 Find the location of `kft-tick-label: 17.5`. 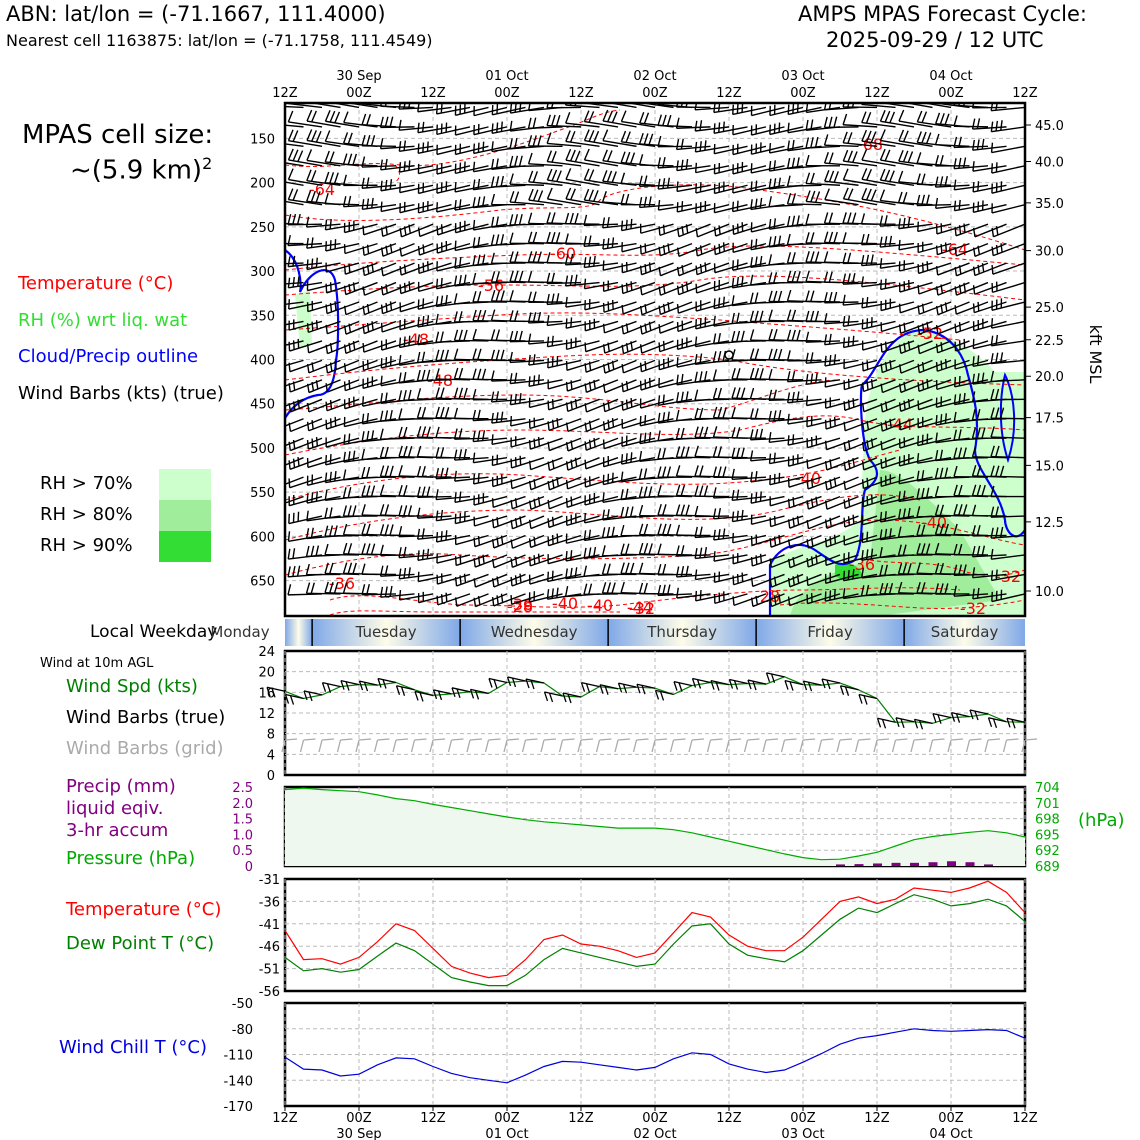

kft-tick-label: 17.5 is located at coordinates (1049, 419).